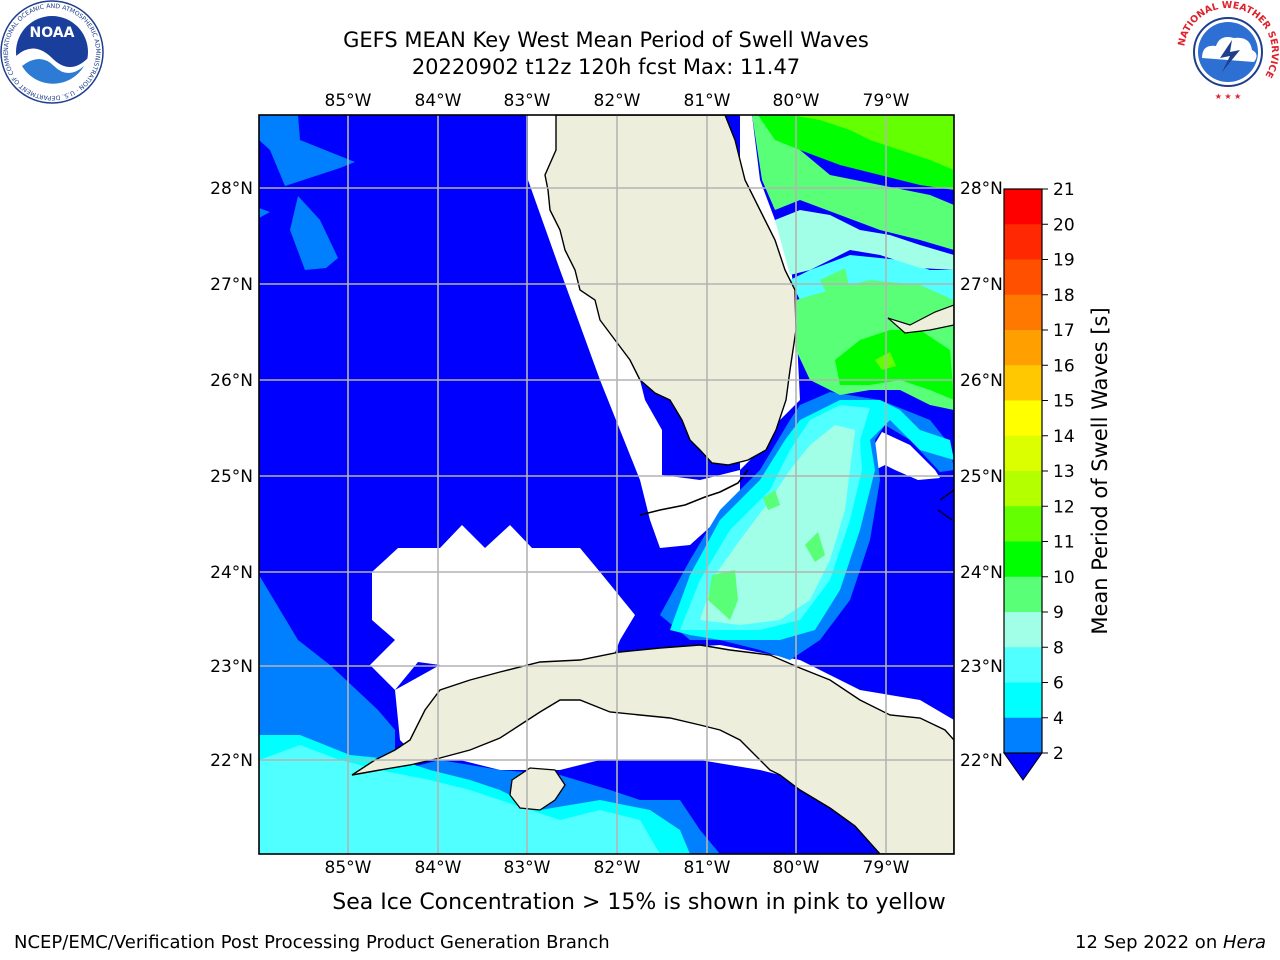 Image resolution: width=1280 pixels, height=960 pixels. Describe the element at coordinates (981, 573) in the screenshot. I see `lat-label-right: 24°N` at that location.